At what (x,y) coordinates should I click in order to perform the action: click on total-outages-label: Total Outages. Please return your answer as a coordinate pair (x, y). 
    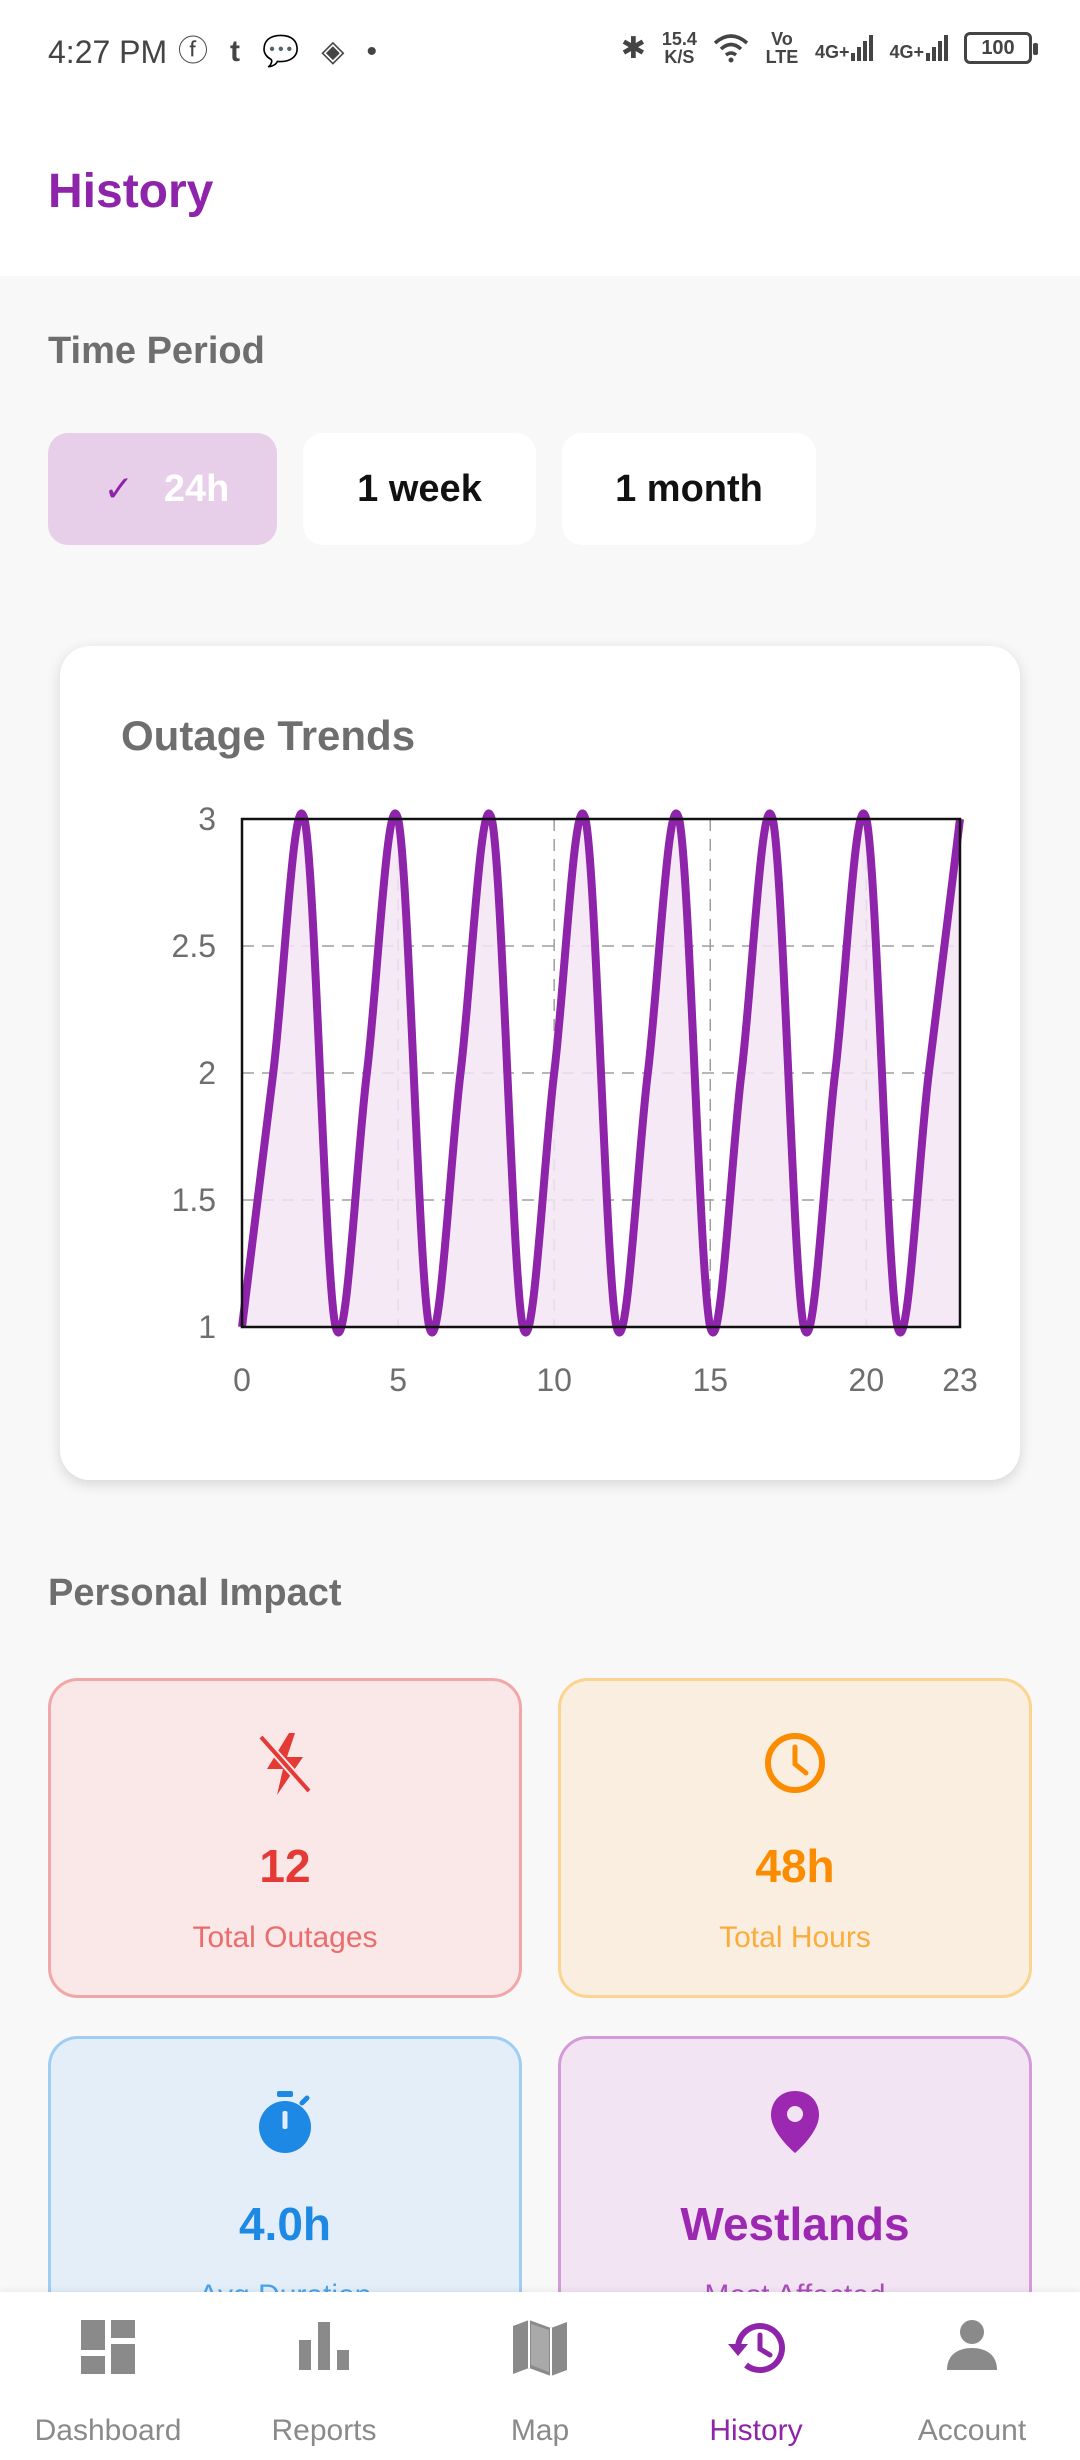
    Looking at the image, I should click on (285, 1937).